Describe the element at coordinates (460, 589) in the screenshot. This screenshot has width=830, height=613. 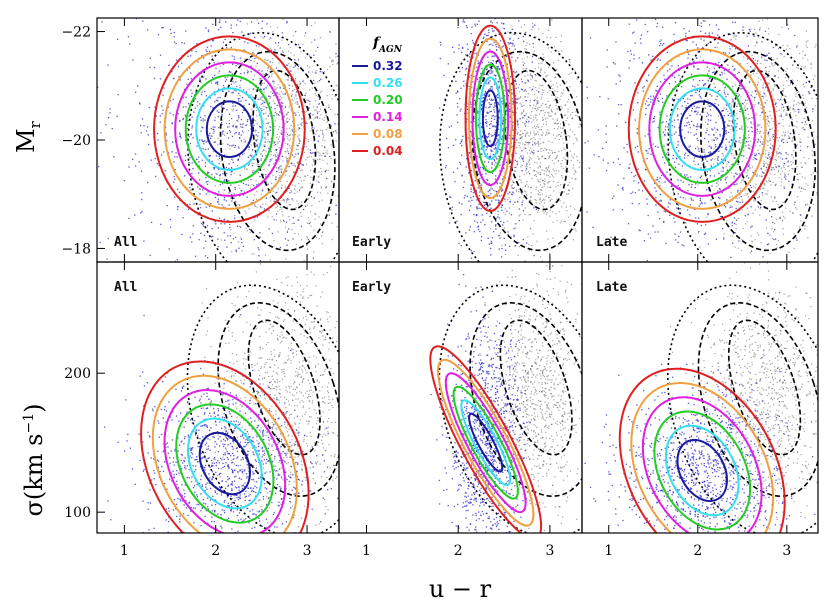
I see `x-axis-title: u − r` at that location.